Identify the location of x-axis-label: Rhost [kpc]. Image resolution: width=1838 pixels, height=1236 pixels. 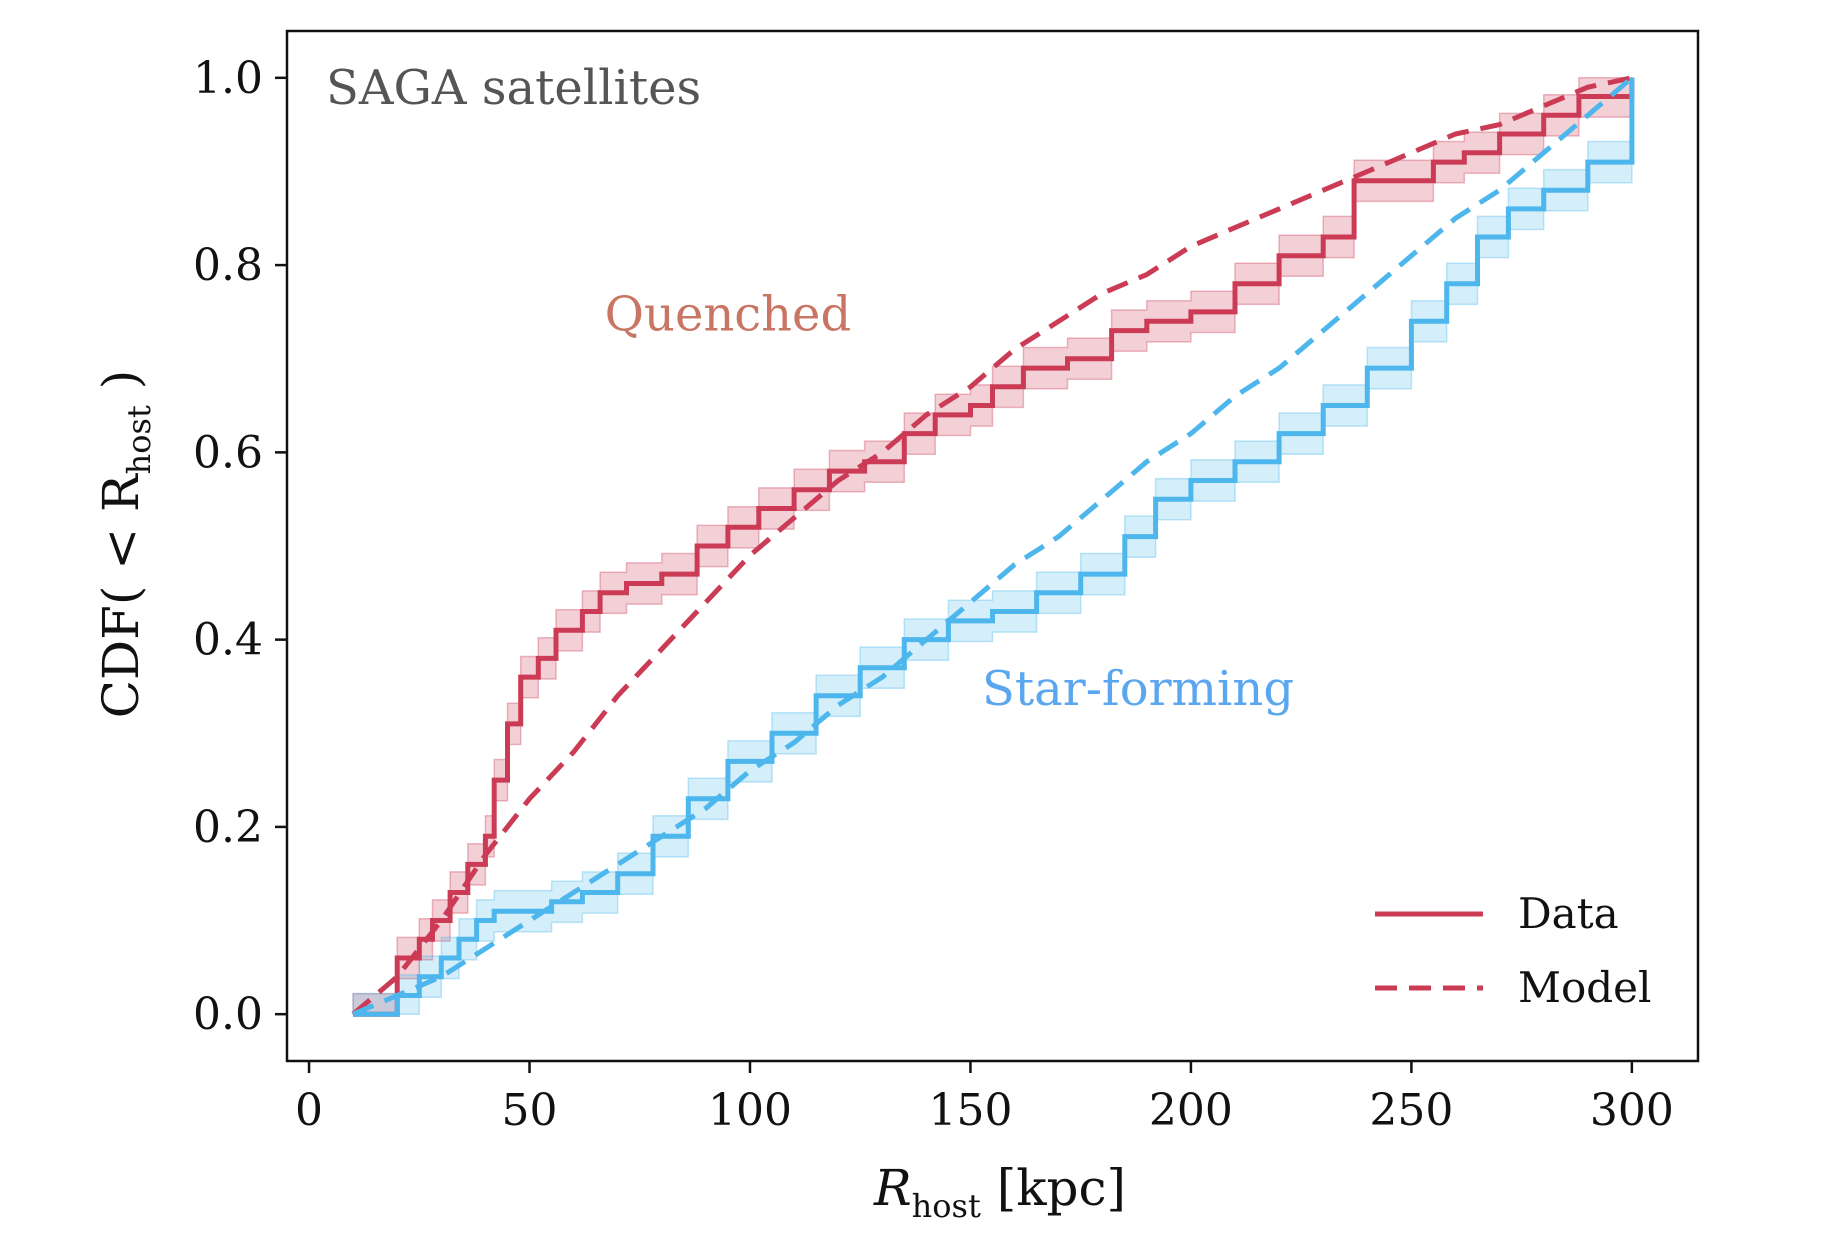
(999, 1192).